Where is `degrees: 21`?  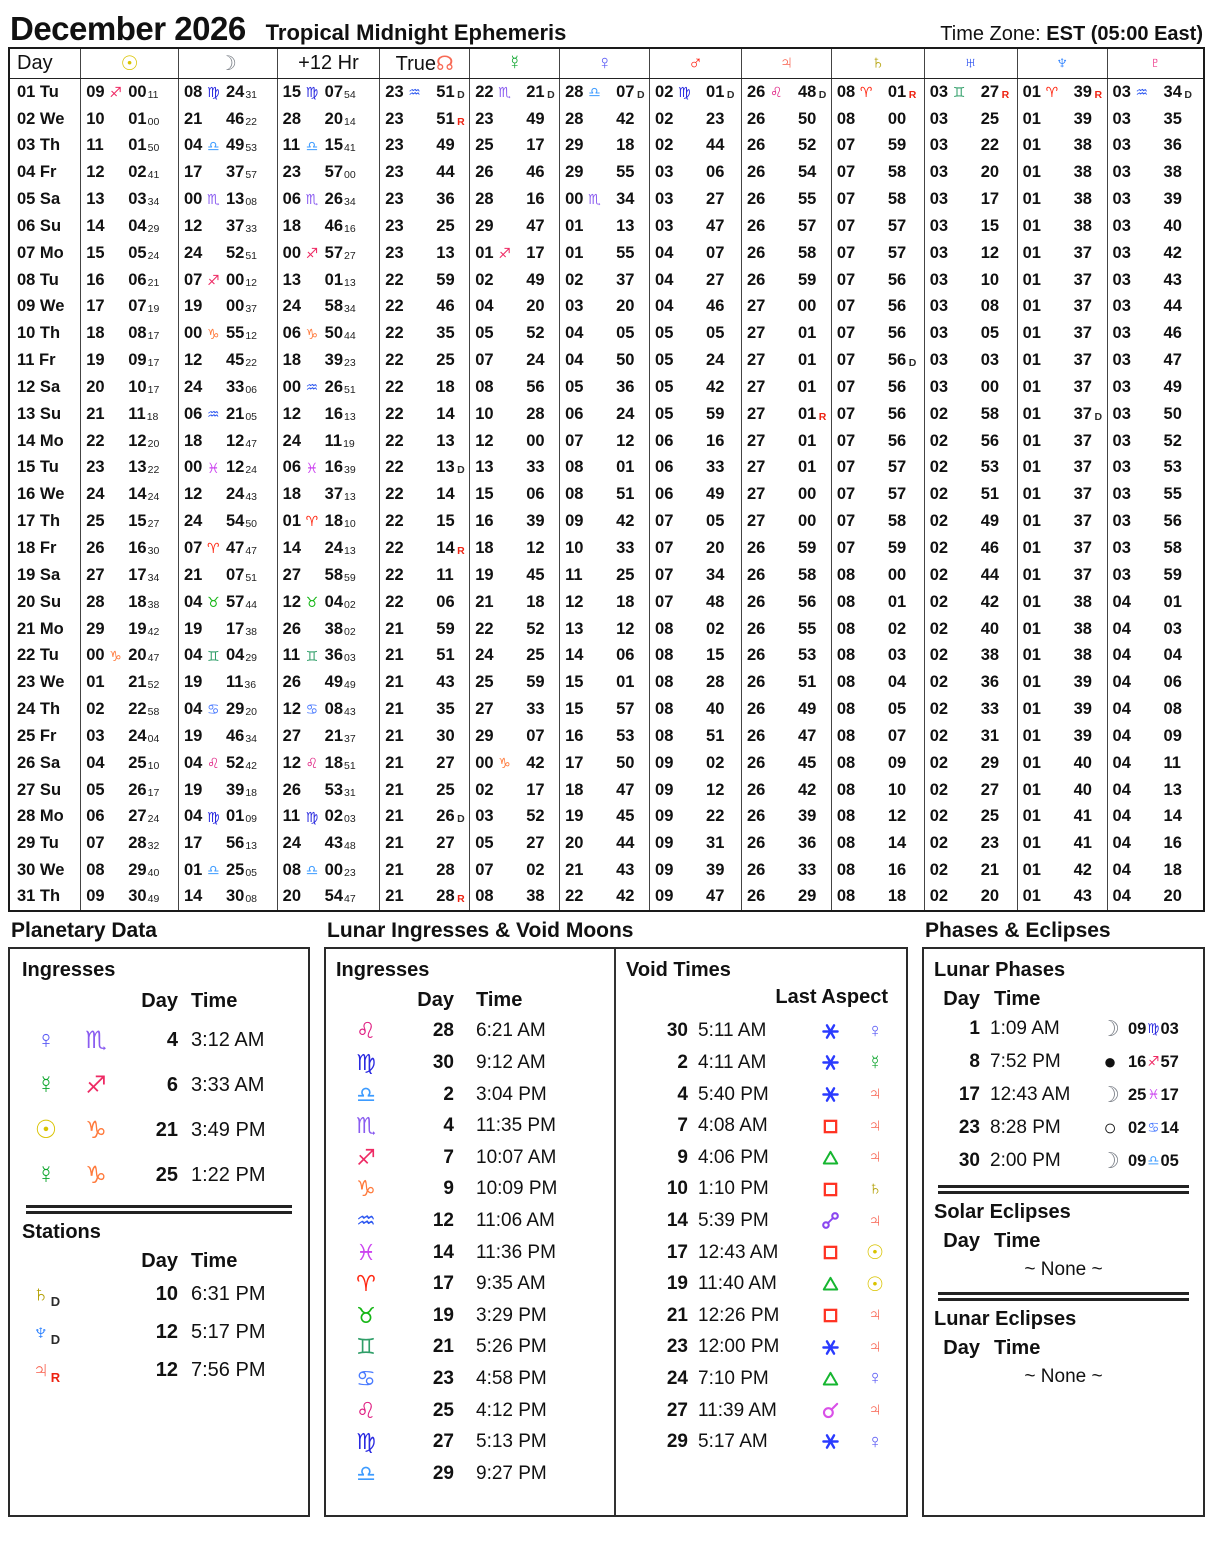
degrees: 21 is located at coordinates (193, 574).